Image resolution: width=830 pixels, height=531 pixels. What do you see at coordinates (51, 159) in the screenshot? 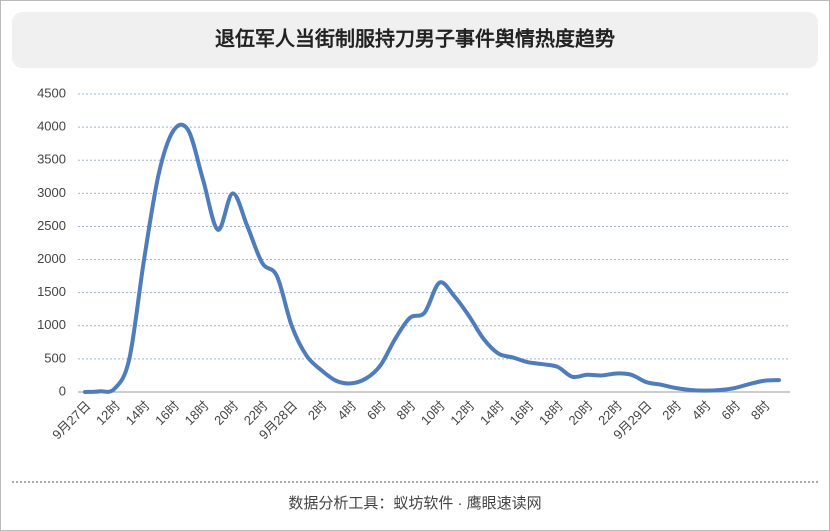
I see `y-tick-label: 3500` at bounding box center [51, 159].